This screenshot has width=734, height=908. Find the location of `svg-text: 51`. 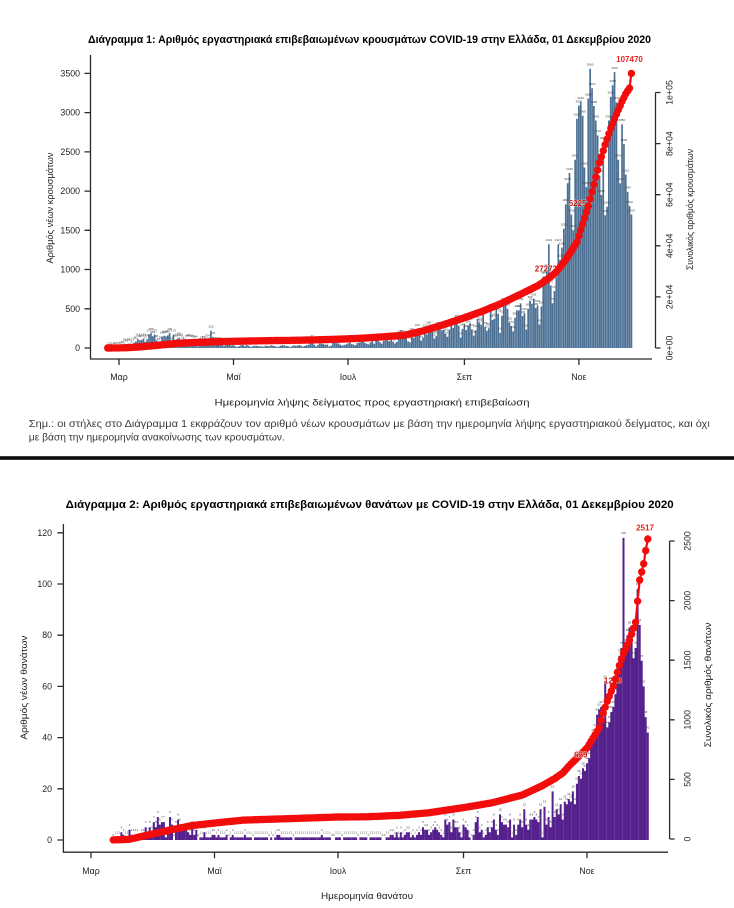

svg-text: 51 is located at coordinates (600, 704).